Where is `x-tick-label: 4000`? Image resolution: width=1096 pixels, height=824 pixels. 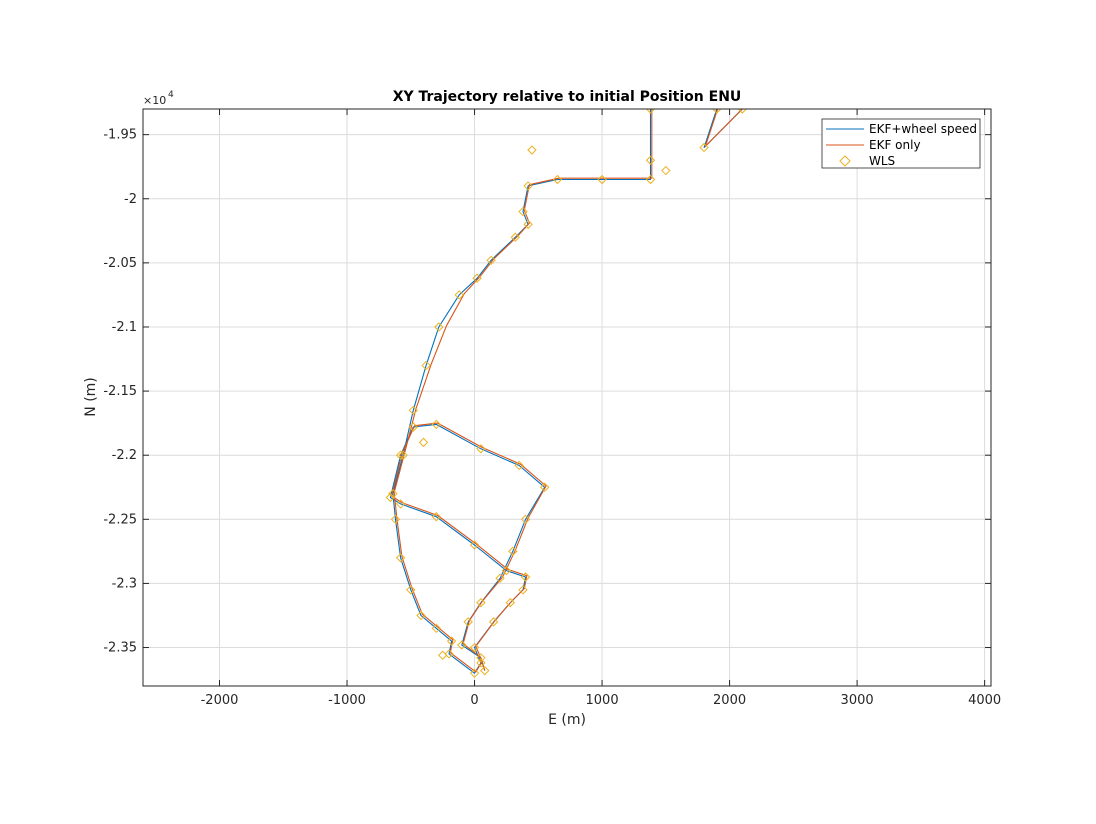
x-tick-label: 4000 is located at coordinates (984, 700).